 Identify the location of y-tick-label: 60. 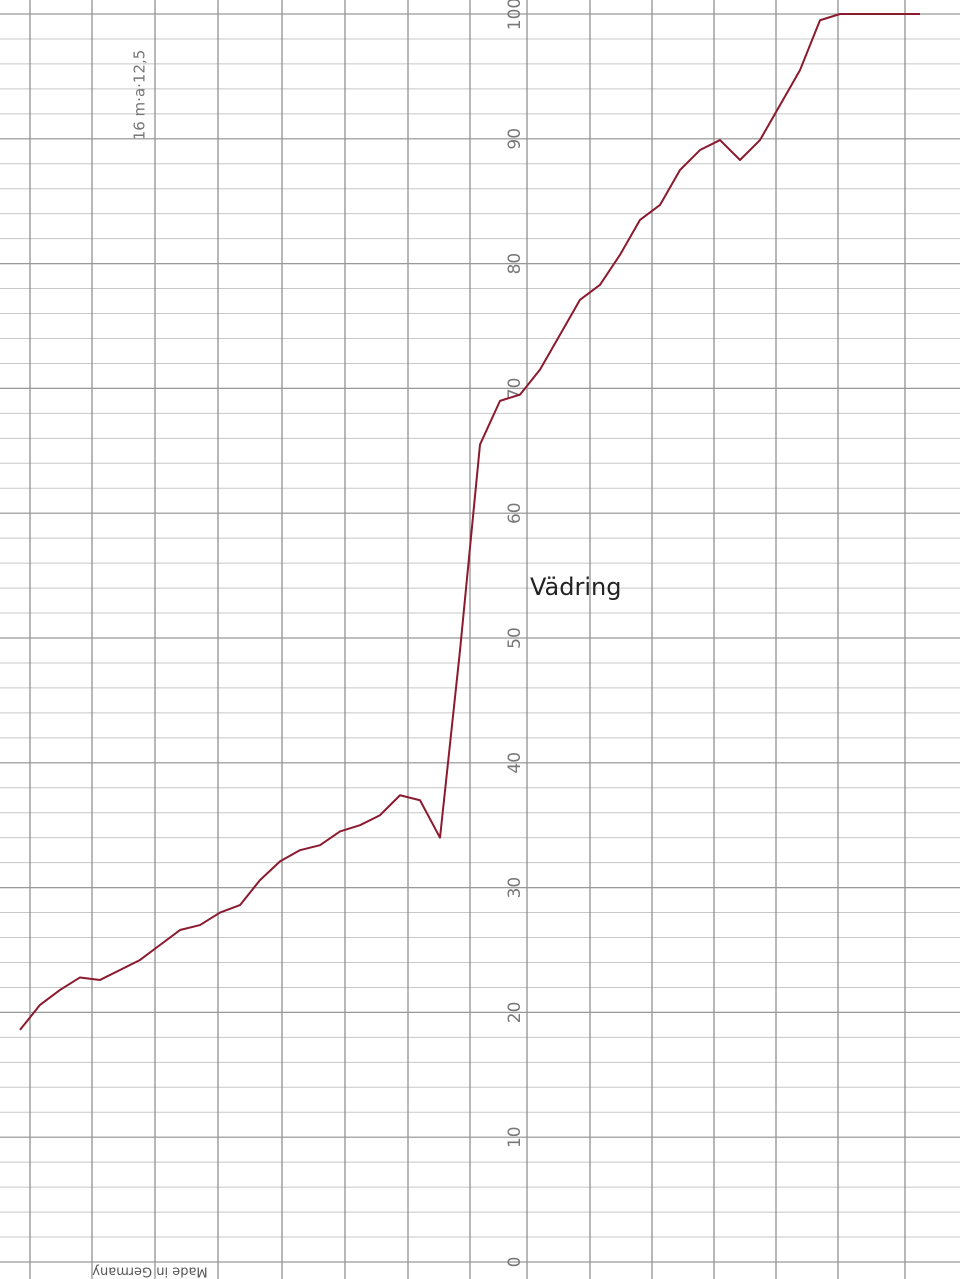
(515, 513).